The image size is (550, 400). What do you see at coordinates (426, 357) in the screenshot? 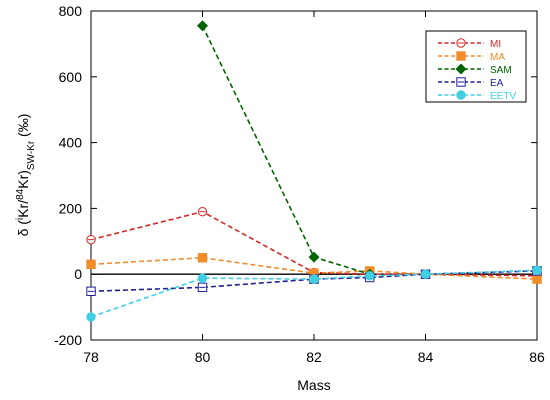
I see `x-tick-label-3: 84` at bounding box center [426, 357].